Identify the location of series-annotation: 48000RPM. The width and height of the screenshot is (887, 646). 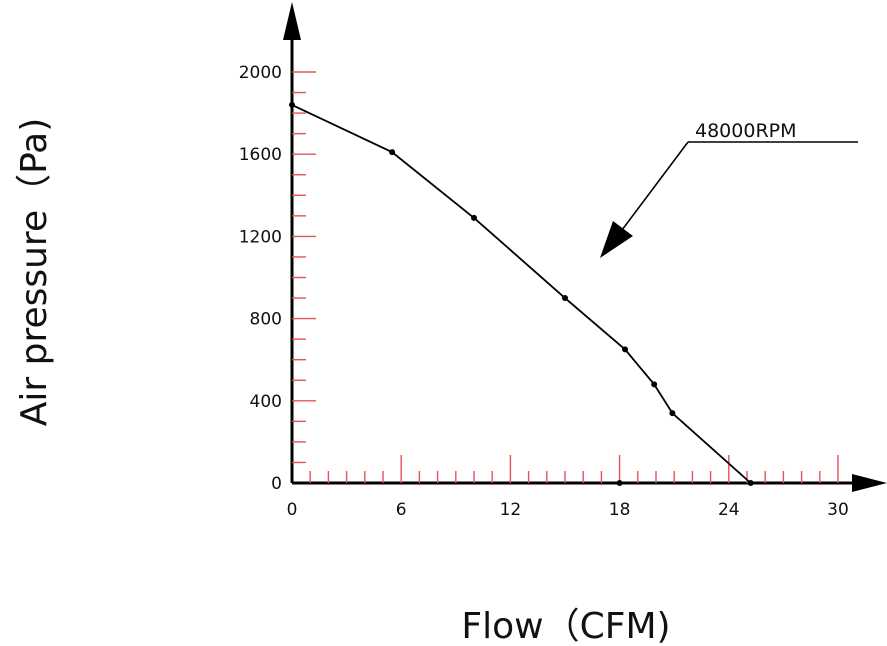
(729, 189).